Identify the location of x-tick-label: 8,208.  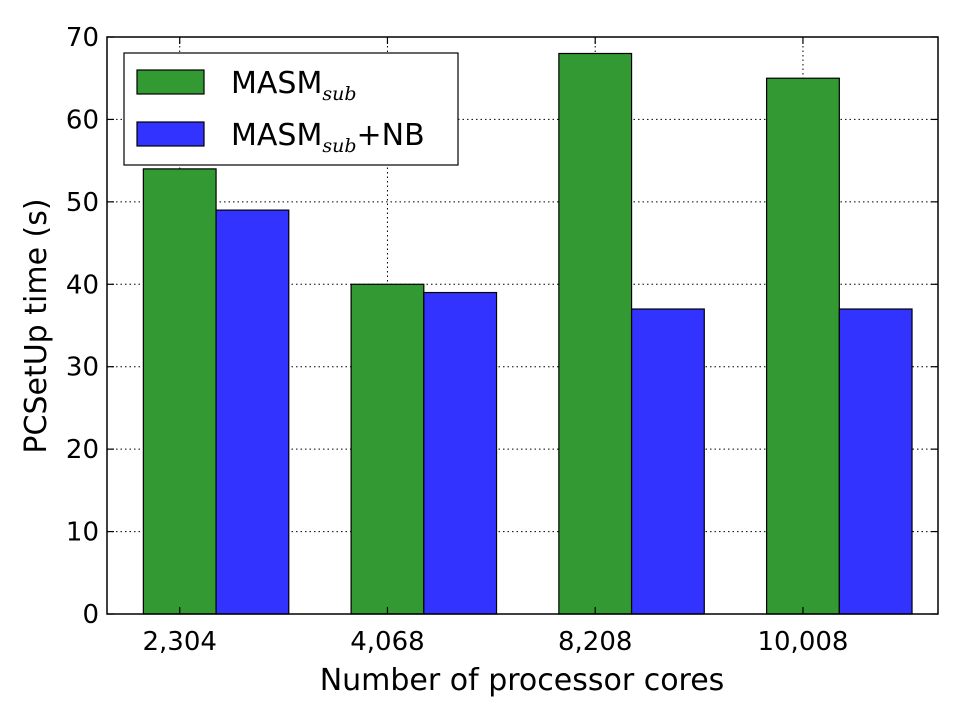
(595, 642).